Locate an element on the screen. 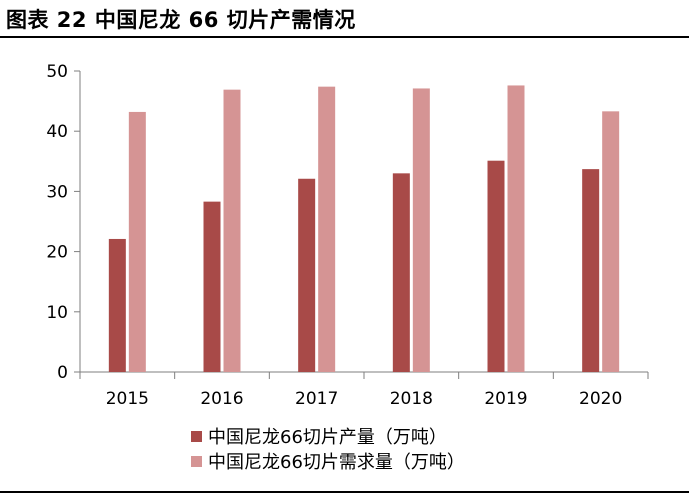 This screenshot has width=689, height=497. y-axis: 0 10 20 30 40 50 is located at coordinates (63, 222).